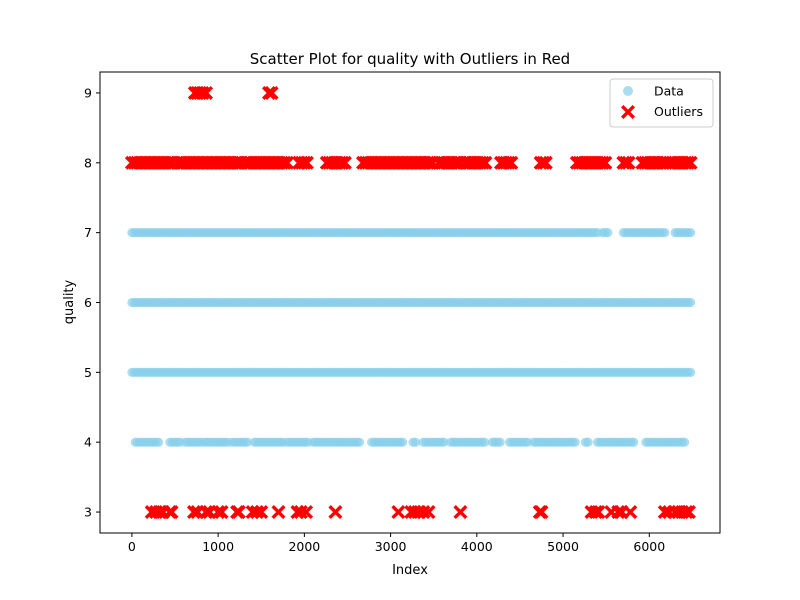 Image resolution: width=800 pixels, height=600 pixels. Describe the element at coordinates (563, 546) in the screenshot. I see `x-tick-label: 5000` at that location.